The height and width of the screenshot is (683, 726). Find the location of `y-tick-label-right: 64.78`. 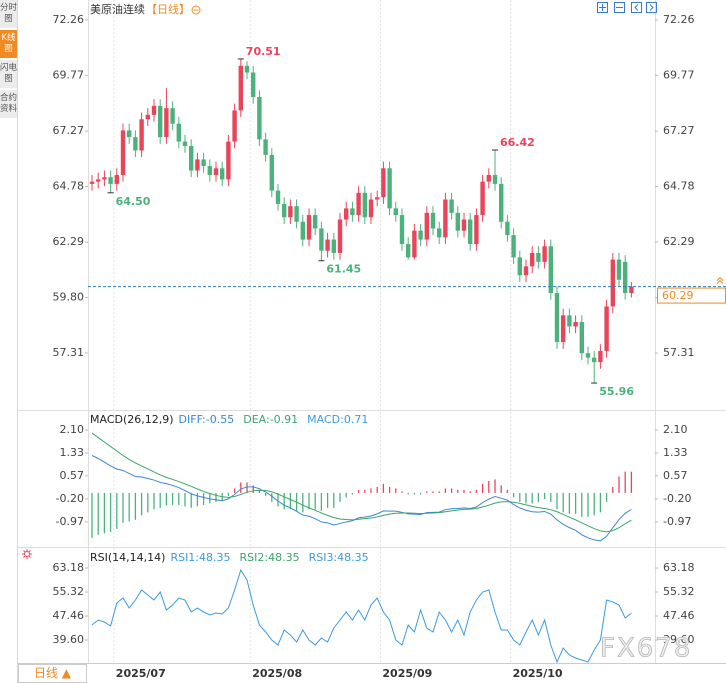

y-tick-label-right: 64.78 is located at coordinates (679, 186).